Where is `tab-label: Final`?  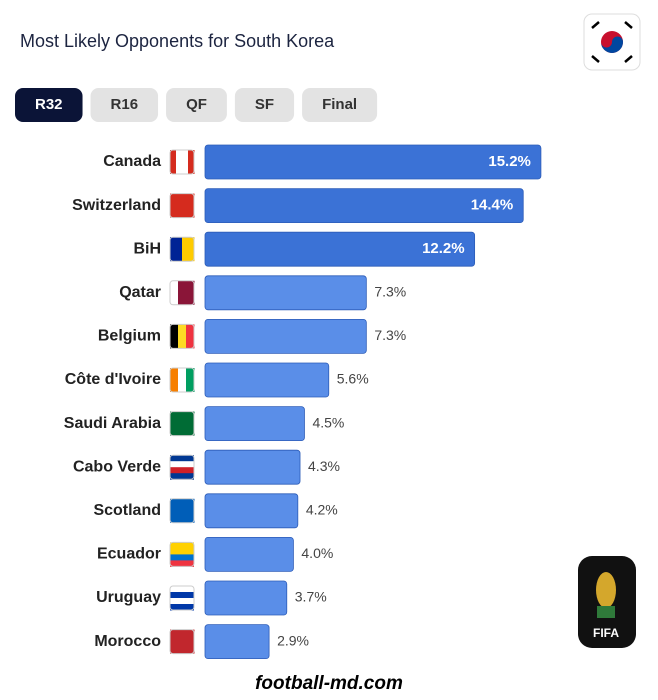
tab-label: Final is located at coordinates (339, 104).